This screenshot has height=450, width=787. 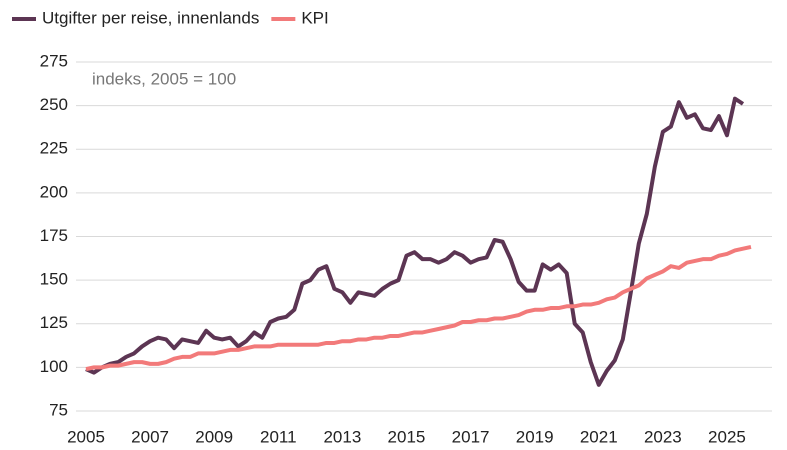 I want to click on legend-label: Utgifter per reise, innenlands, so click(x=150, y=17).